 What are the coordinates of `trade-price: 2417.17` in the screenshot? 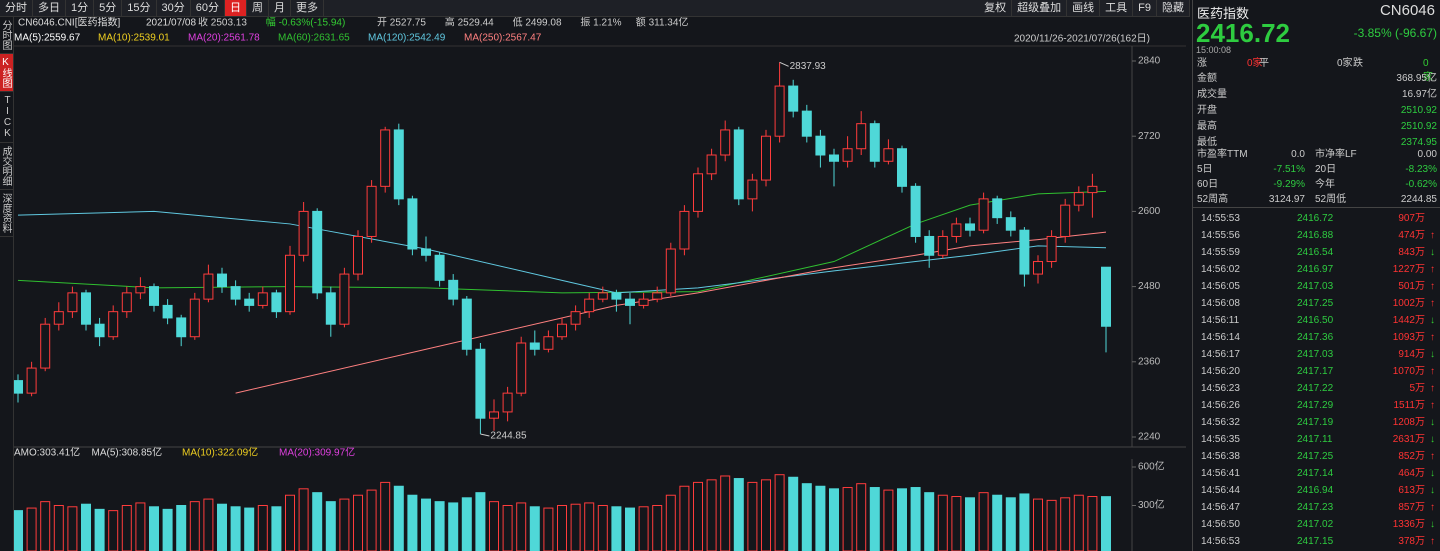 It's located at (1315, 371).